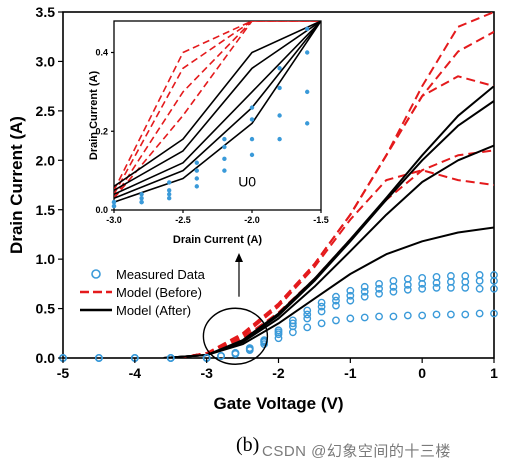 This screenshot has height=469, width=509. I want to click on x-tick-label: 1, so click(494, 373).